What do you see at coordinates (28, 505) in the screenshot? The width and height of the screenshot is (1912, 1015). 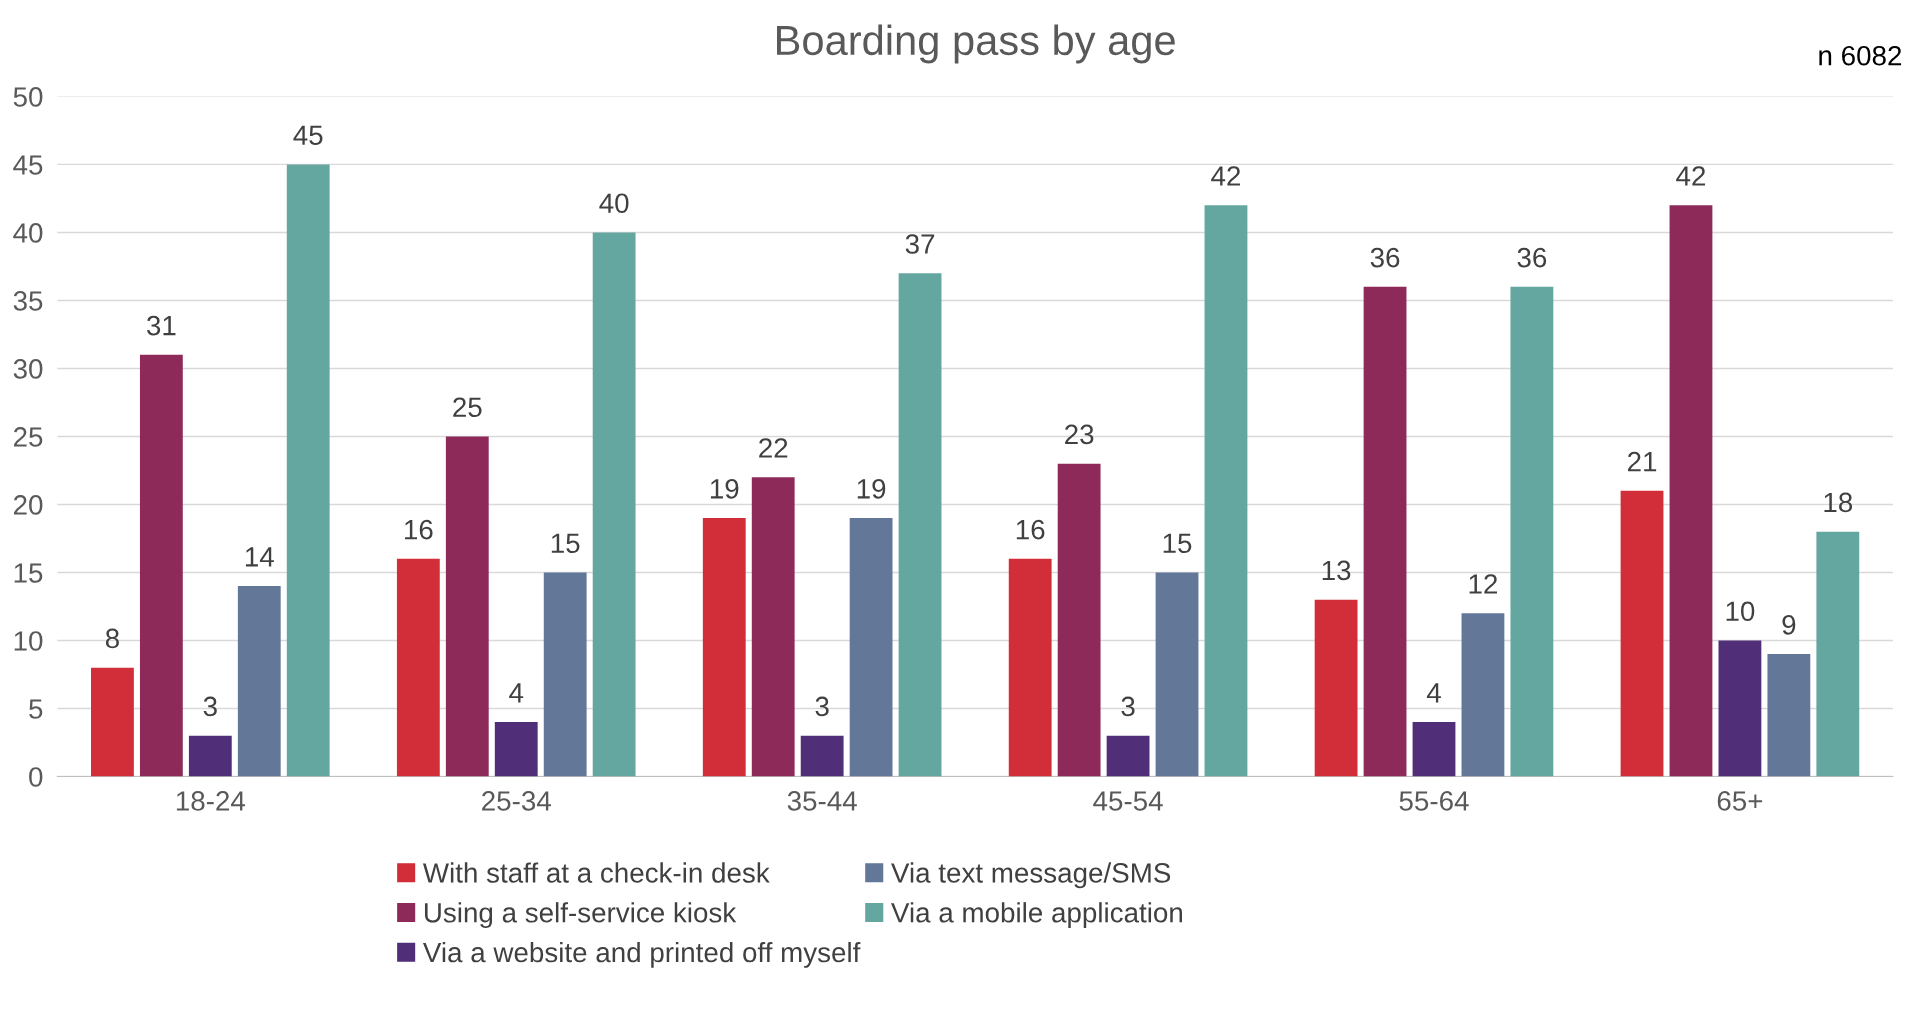 I see `y-tick-label: 20` at bounding box center [28, 505].